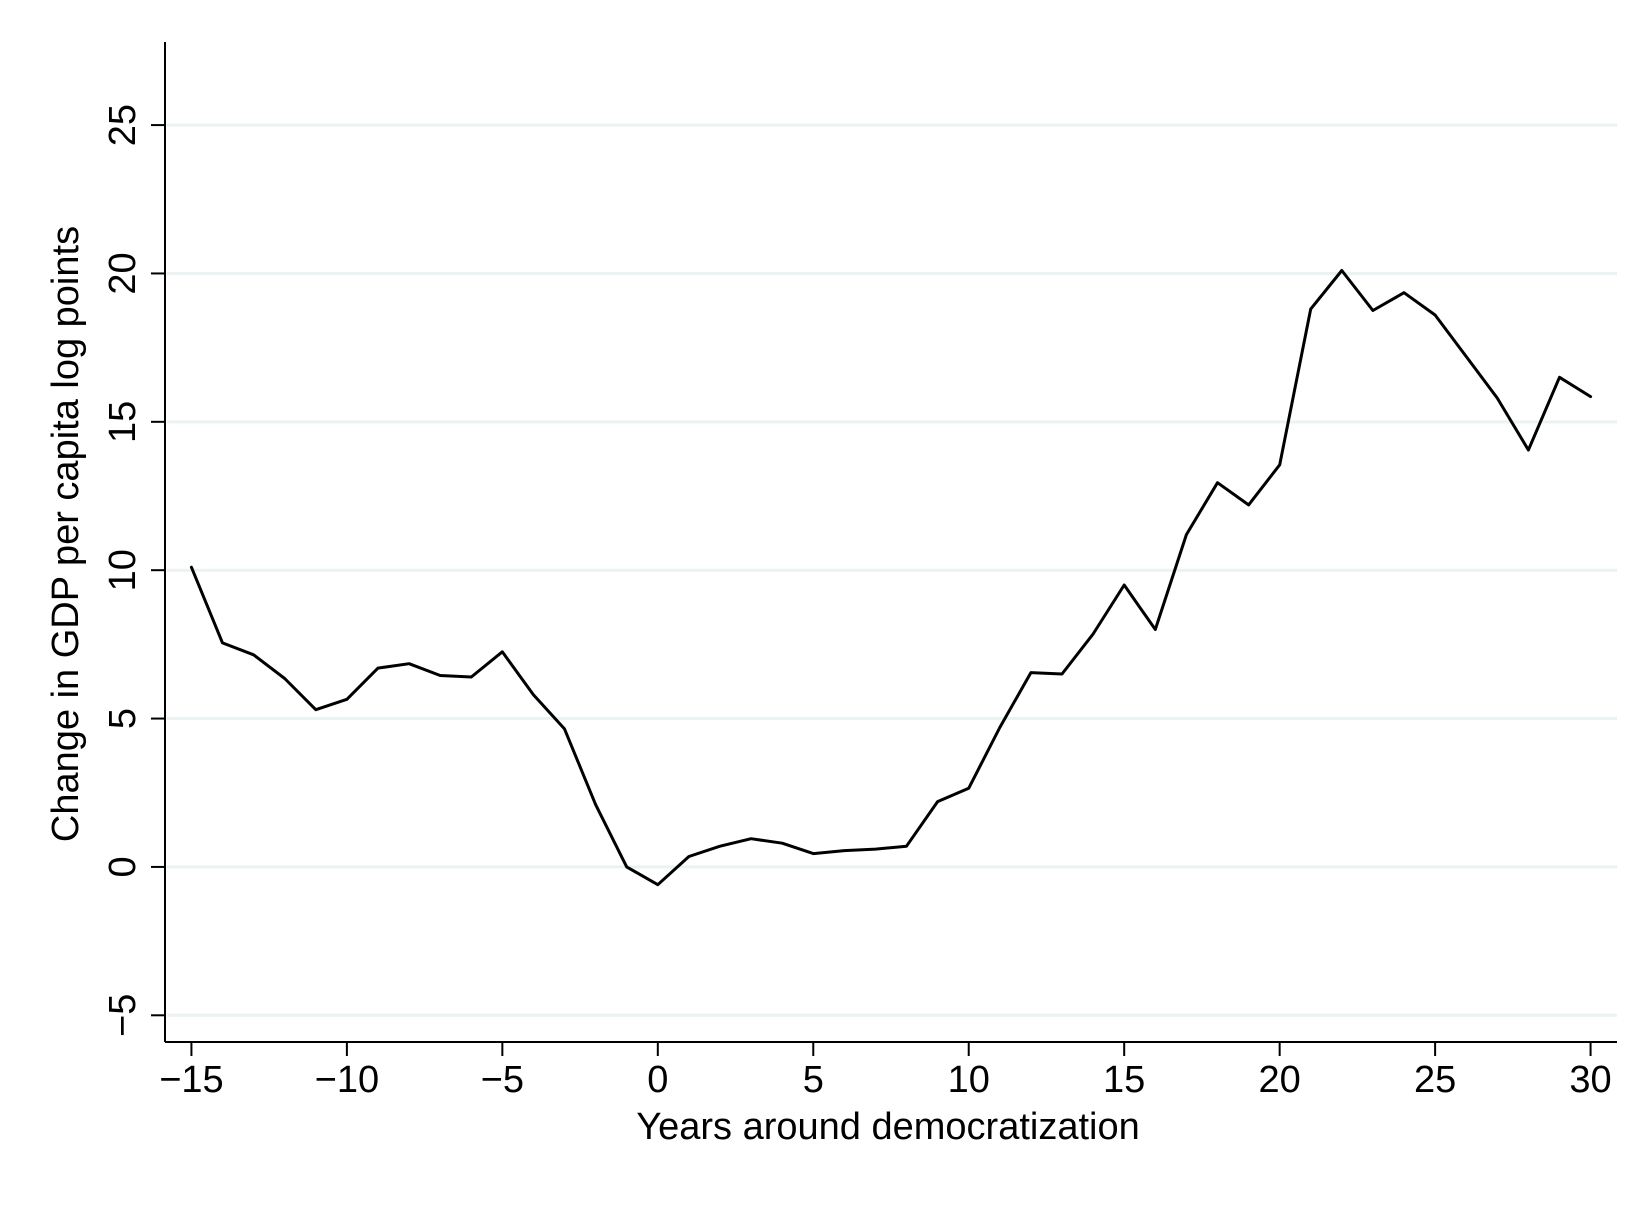  I want to click on x-tick-label: 10, so click(969, 1080).